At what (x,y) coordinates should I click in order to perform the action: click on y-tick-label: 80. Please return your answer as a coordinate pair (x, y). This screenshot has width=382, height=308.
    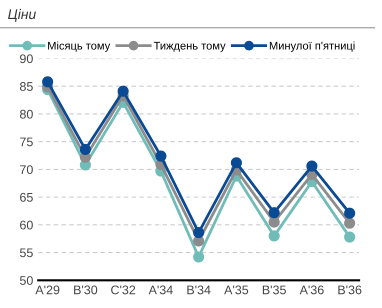
    Looking at the image, I should click on (26, 114).